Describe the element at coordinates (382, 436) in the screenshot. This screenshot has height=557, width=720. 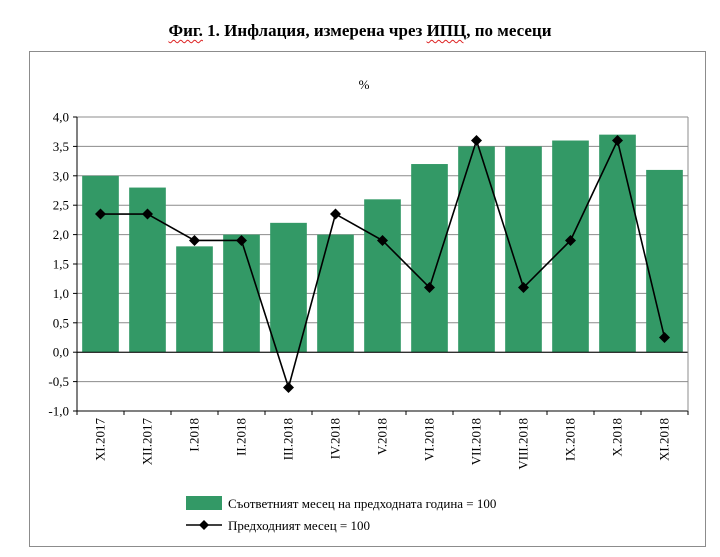
I see `x-tick-label: V.2018` at that location.